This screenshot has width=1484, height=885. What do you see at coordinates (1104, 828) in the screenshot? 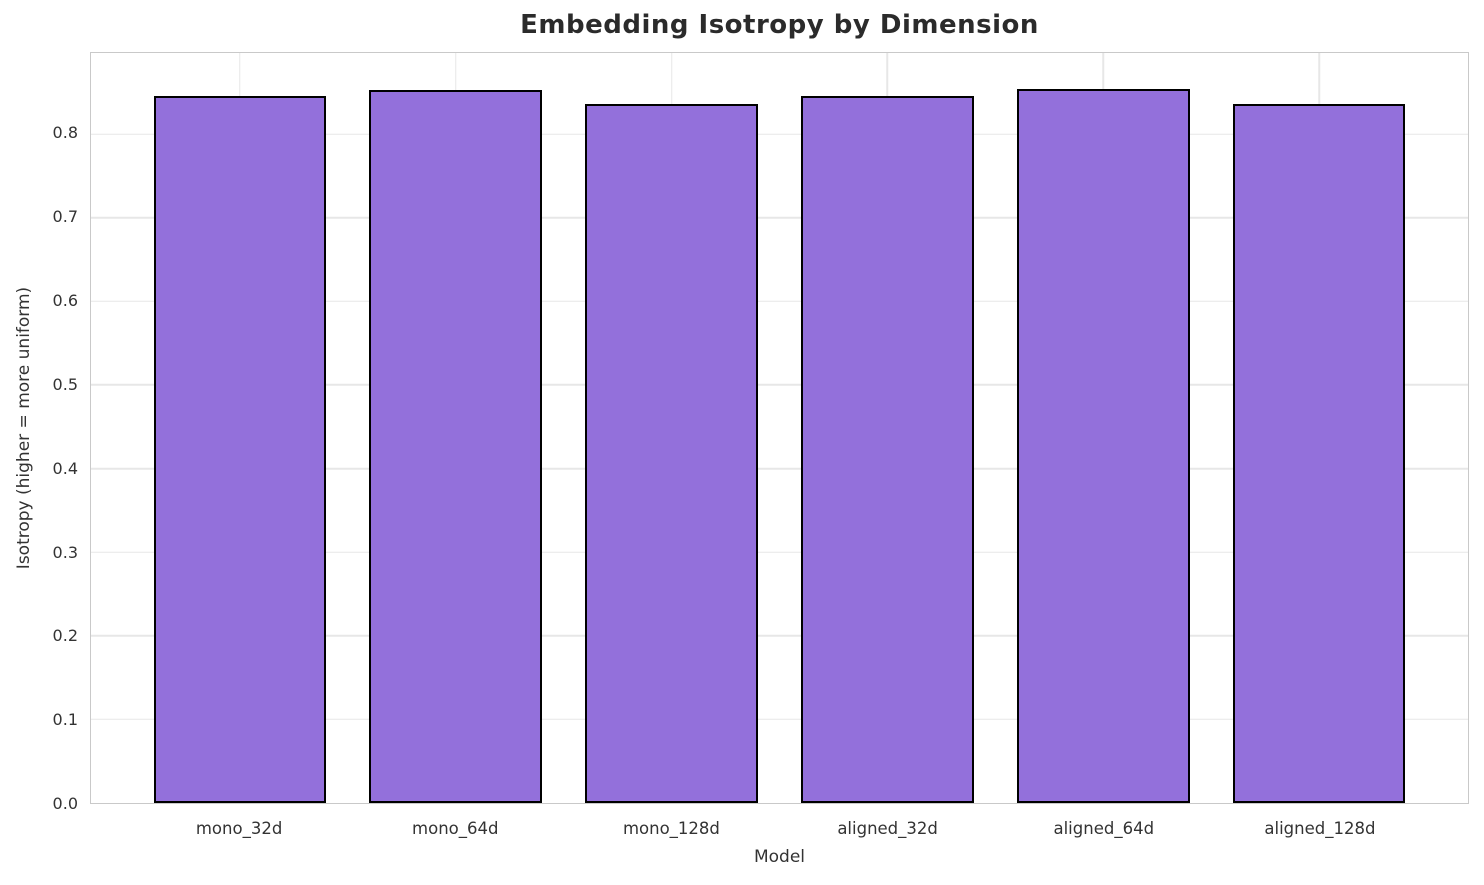
I see `x-tick-label-aligned_64d: aligned_64d` at bounding box center [1104, 828].